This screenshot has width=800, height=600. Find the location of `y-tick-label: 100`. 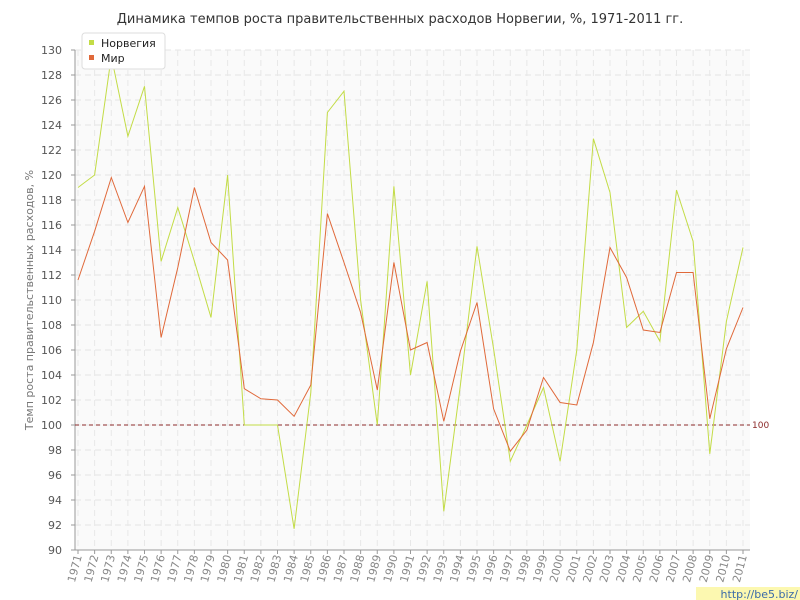

y-tick-label: 100 is located at coordinates (51, 425).